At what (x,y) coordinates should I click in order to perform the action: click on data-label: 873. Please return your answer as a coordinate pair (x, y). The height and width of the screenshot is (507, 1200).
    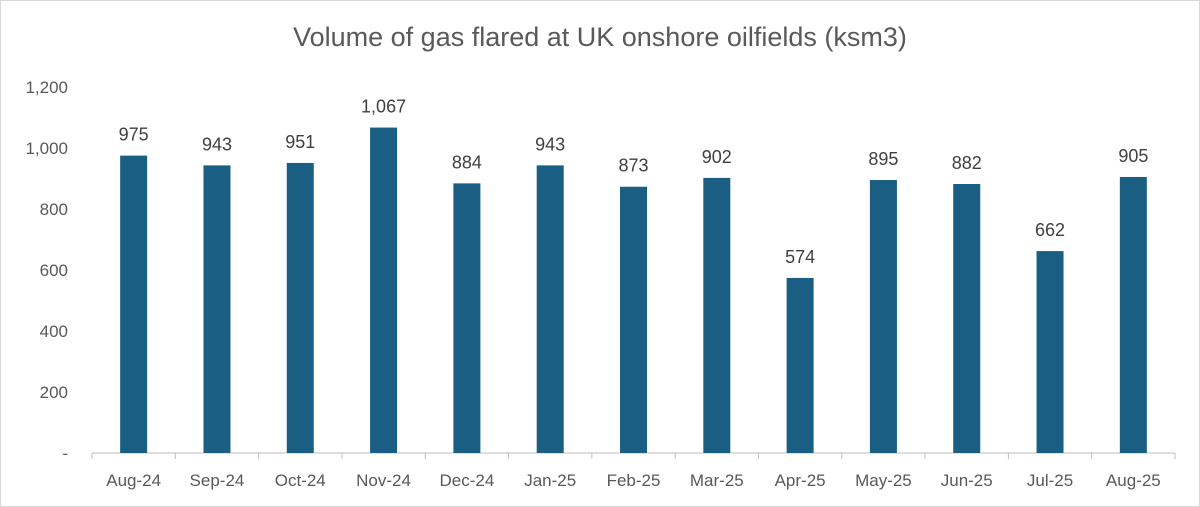
    Looking at the image, I should click on (633, 166).